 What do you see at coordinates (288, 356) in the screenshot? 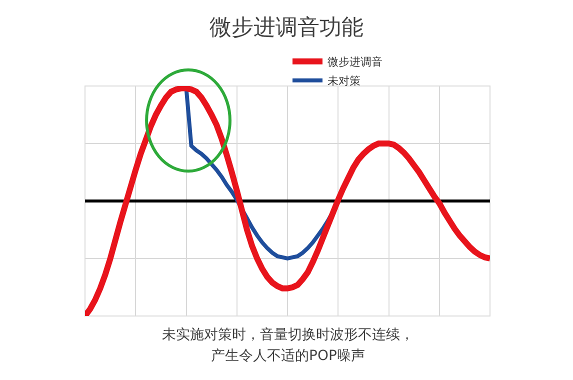
I see `text: 产生令人不适的POP噪声` at bounding box center [288, 356].